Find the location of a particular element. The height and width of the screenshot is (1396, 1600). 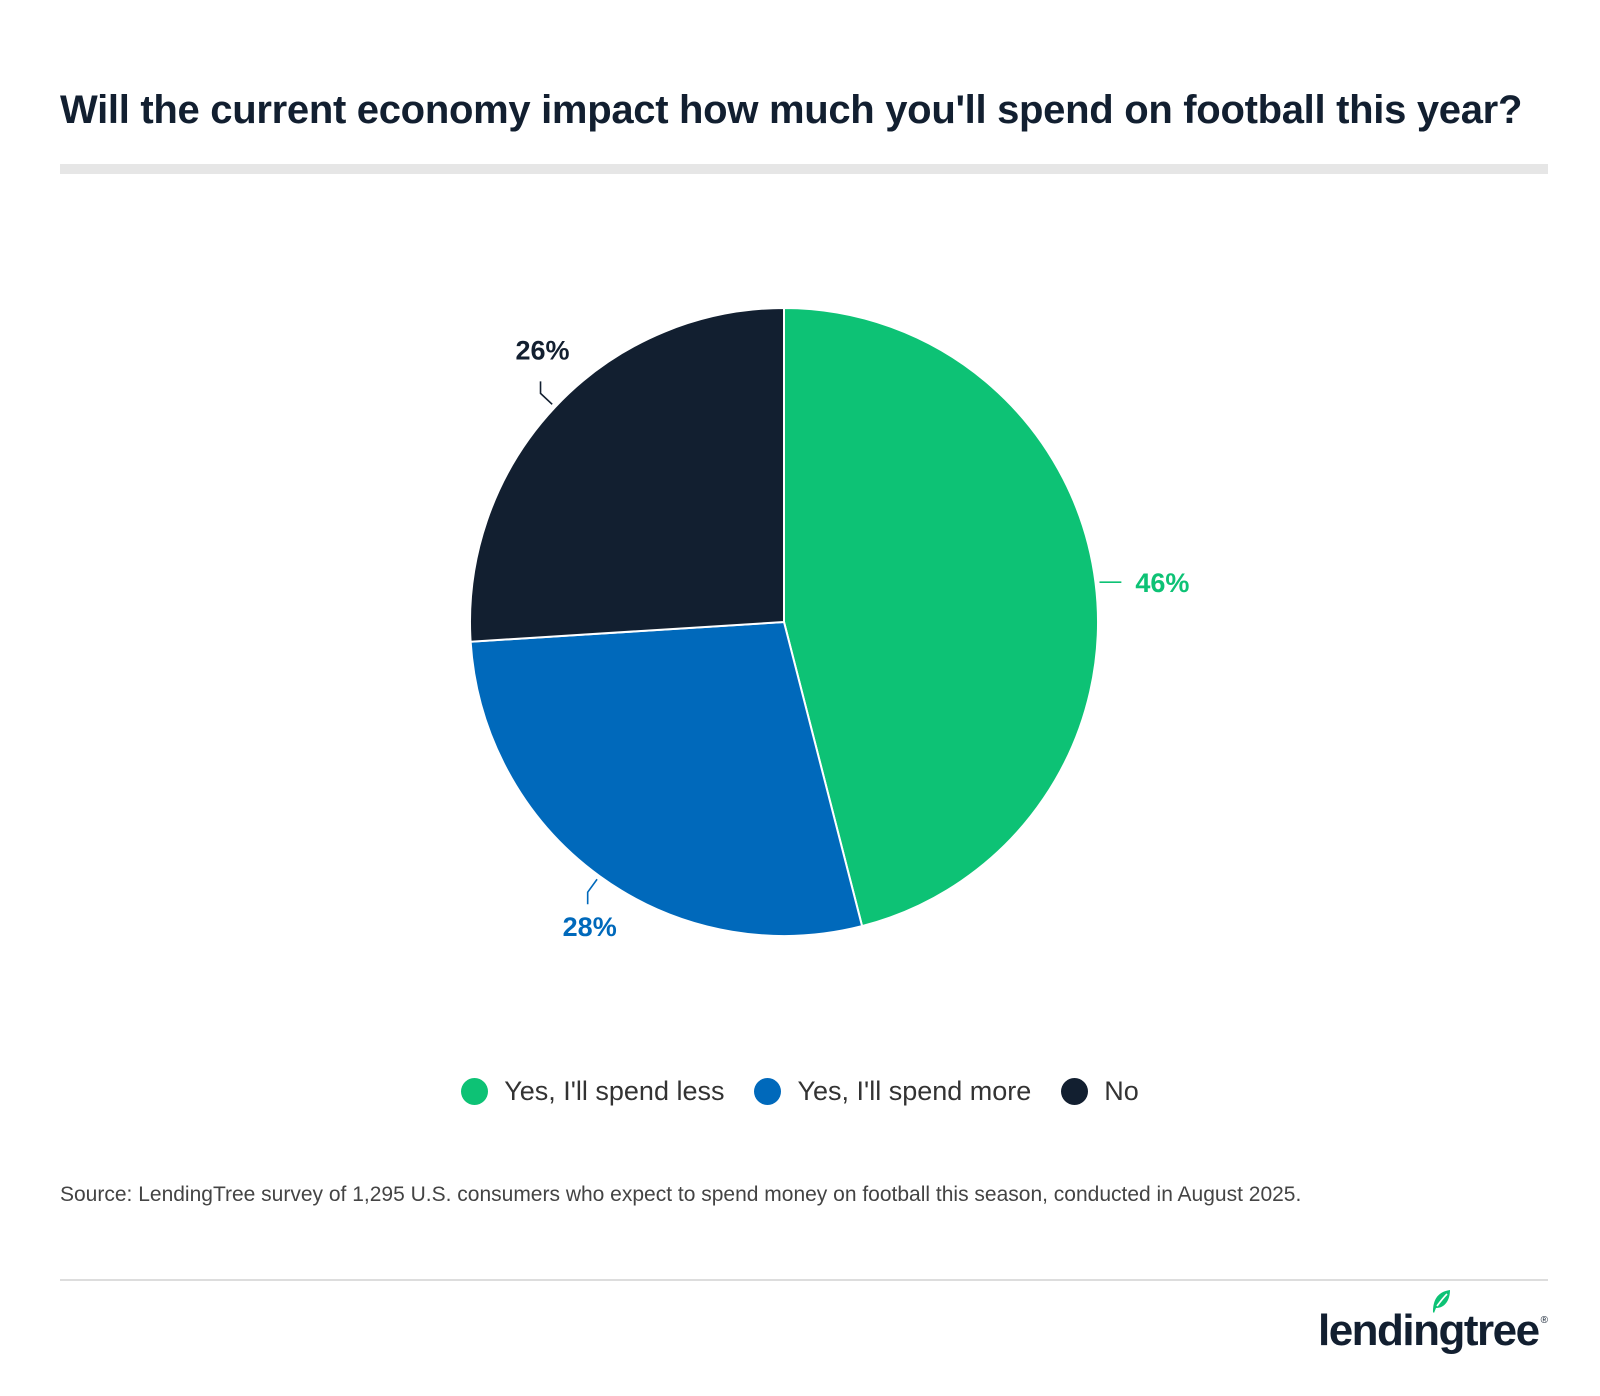

leader-line-spend-more is located at coordinates (592, 891).